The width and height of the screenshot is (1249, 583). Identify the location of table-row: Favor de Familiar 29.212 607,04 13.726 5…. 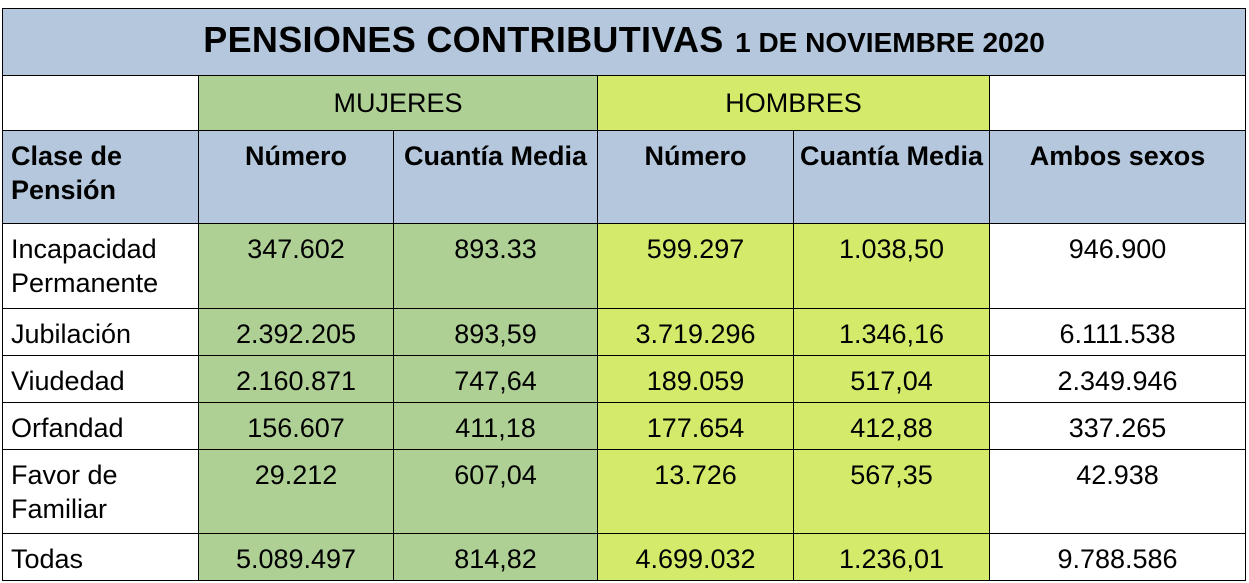
(624, 491).